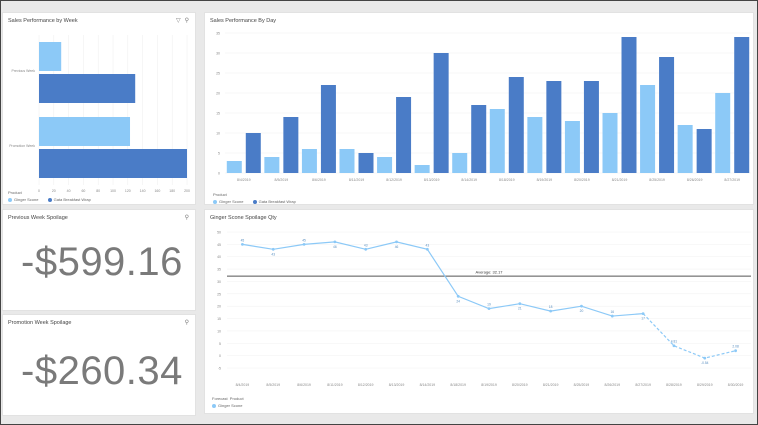 This screenshot has width=758, height=425. What do you see at coordinates (219, 245) in the screenshot?
I see `y-tick-label: 45` at bounding box center [219, 245].